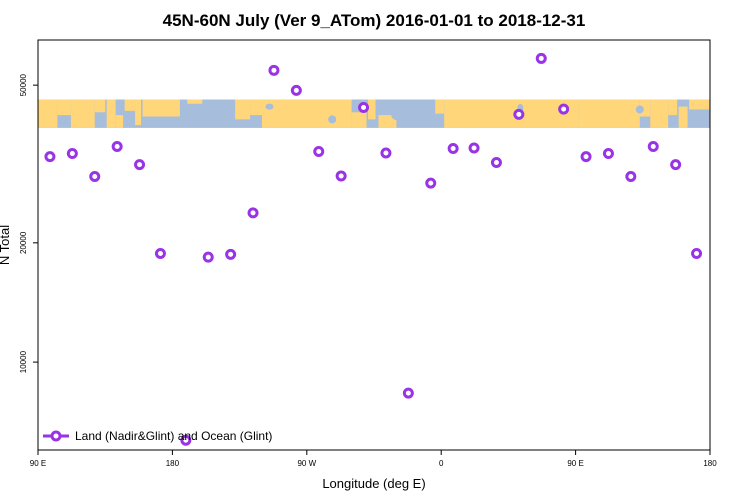  I want to click on y-tick-label: 10000, so click(23, 361).